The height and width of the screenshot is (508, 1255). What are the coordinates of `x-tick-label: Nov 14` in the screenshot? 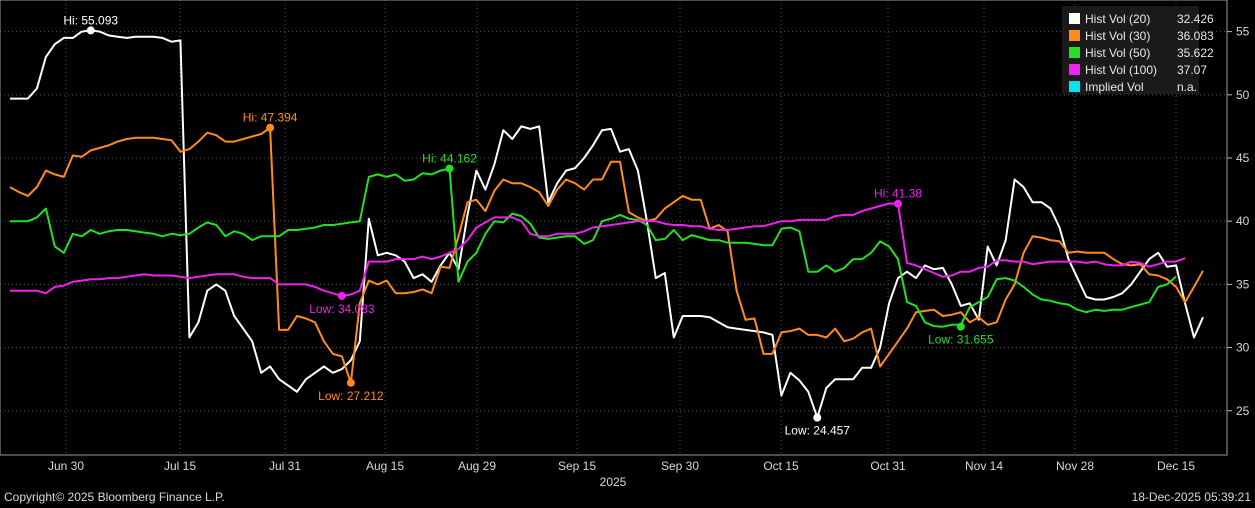 It's located at (984, 466).